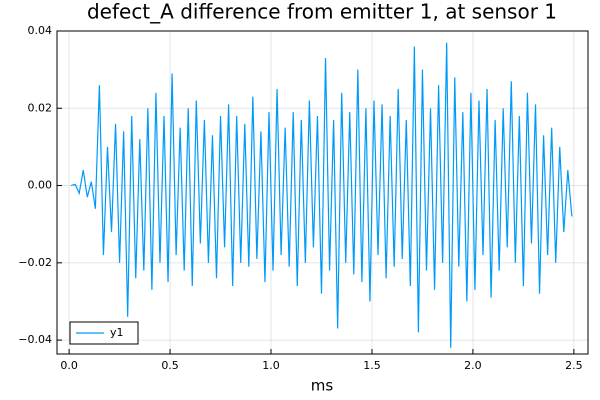 This screenshot has width=600, height=400. What do you see at coordinates (322, 386) in the screenshot?
I see `x-axis-label: ms` at bounding box center [322, 386].